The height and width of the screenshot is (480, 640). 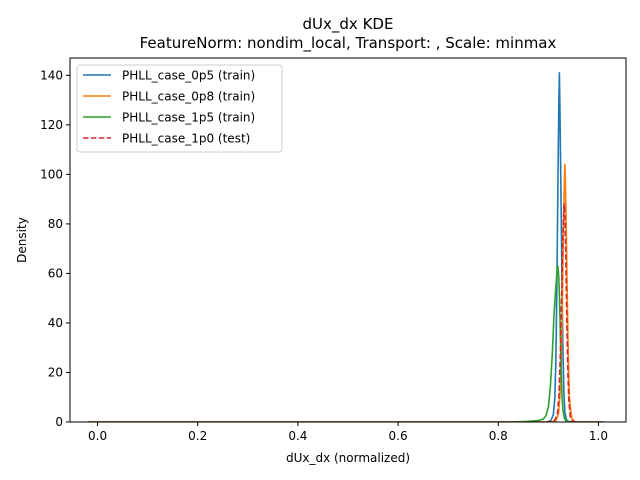 What do you see at coordinates (498, 436) in the screenshot?
I see `x-tick-label: 0.8` at bounding box center [498, 436].